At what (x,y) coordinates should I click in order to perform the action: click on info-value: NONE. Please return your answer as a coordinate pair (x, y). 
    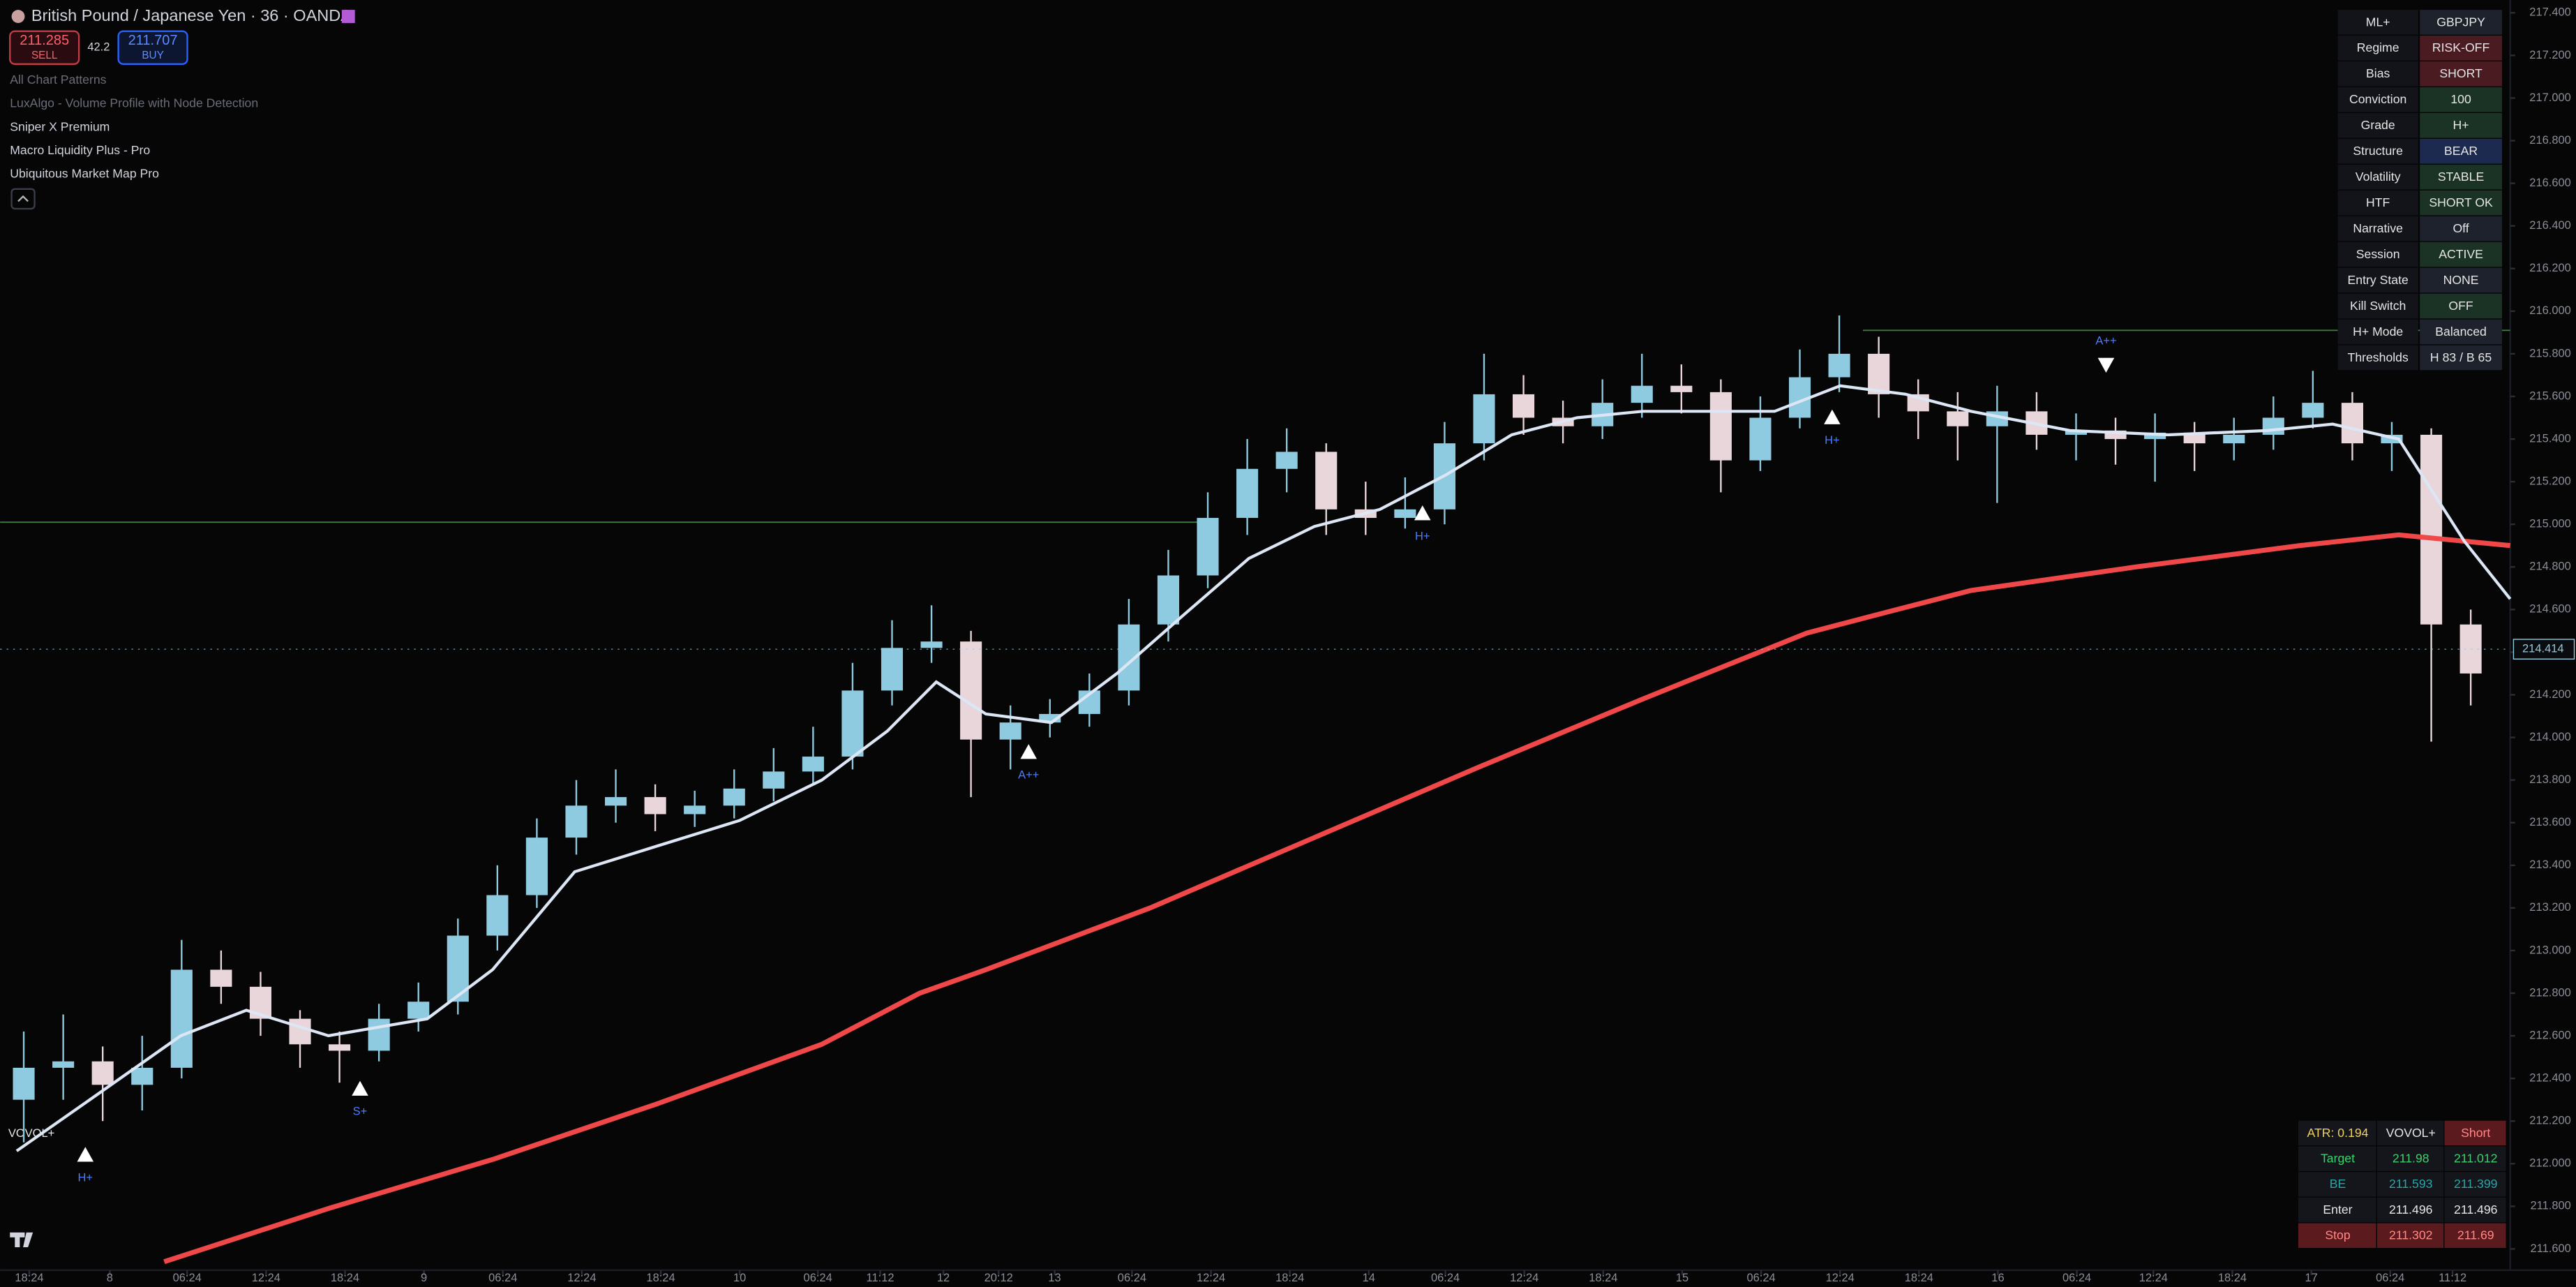
    Looking at the image, I should click on (2461, 280).